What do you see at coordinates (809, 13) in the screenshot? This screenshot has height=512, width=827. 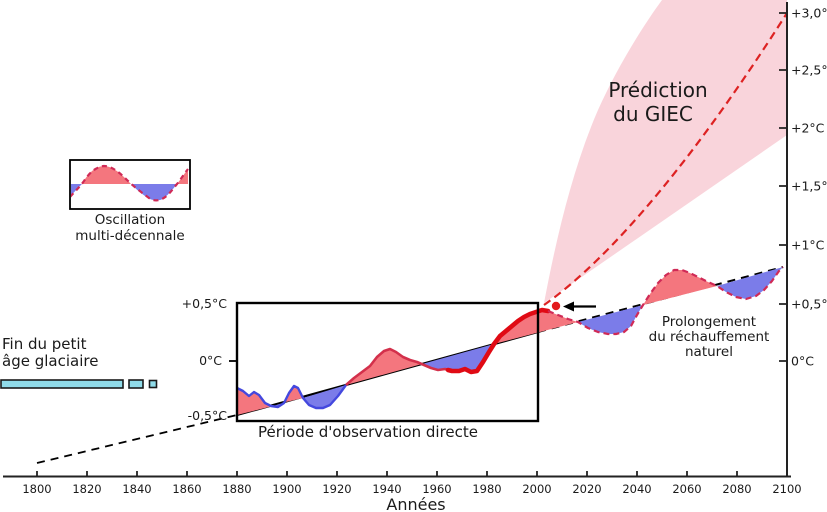 I see `right-axis-label: +3,0°C` at bounding box center [809, 13].